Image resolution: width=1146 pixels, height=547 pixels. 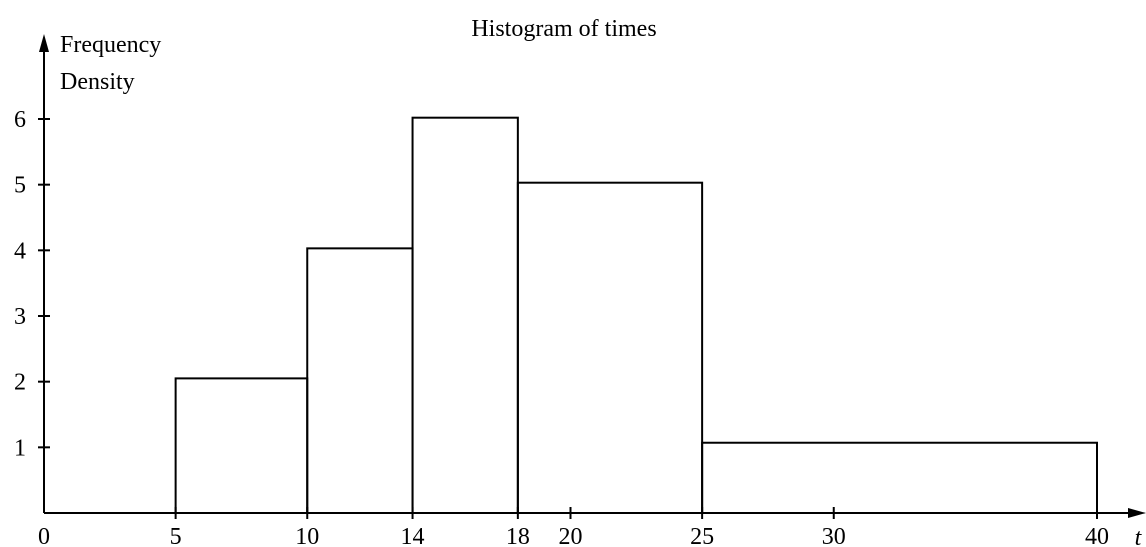 I want to click on x-axis-label: t, so click(x=1139, y=536).